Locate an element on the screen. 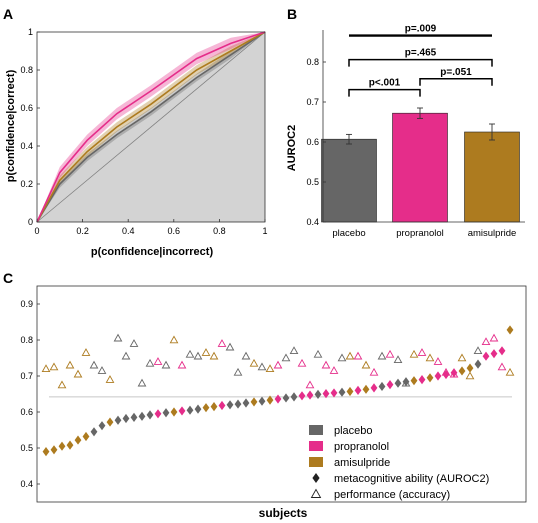  x-tick-label: 0.2 is located at coordinates (82, 231).